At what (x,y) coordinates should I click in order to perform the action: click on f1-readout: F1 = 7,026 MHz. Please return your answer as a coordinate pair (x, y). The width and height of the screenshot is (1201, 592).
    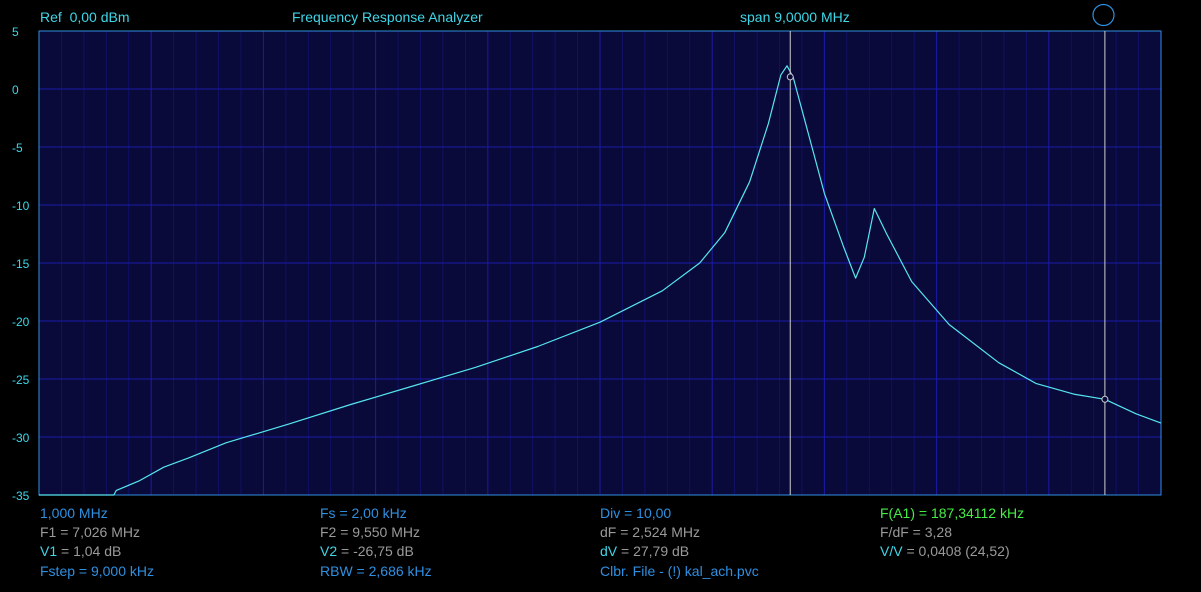
    Looking at the image, I should click on (90, 532).